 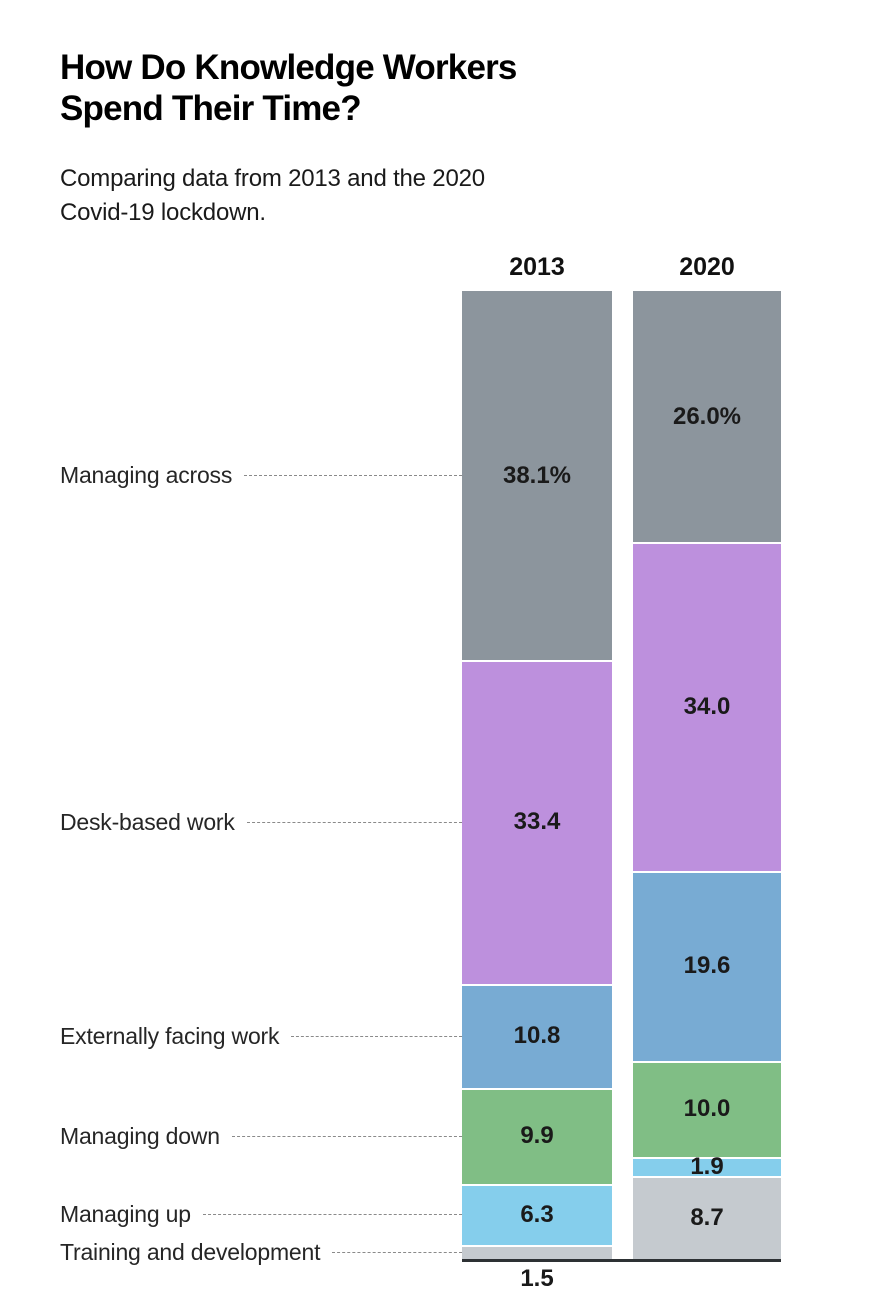 What do you see at coordinates (288, 68) in the screenshot?
I see `chart-title-line-1: How Do Knowledge Workers` at bounding box center [288, 68].